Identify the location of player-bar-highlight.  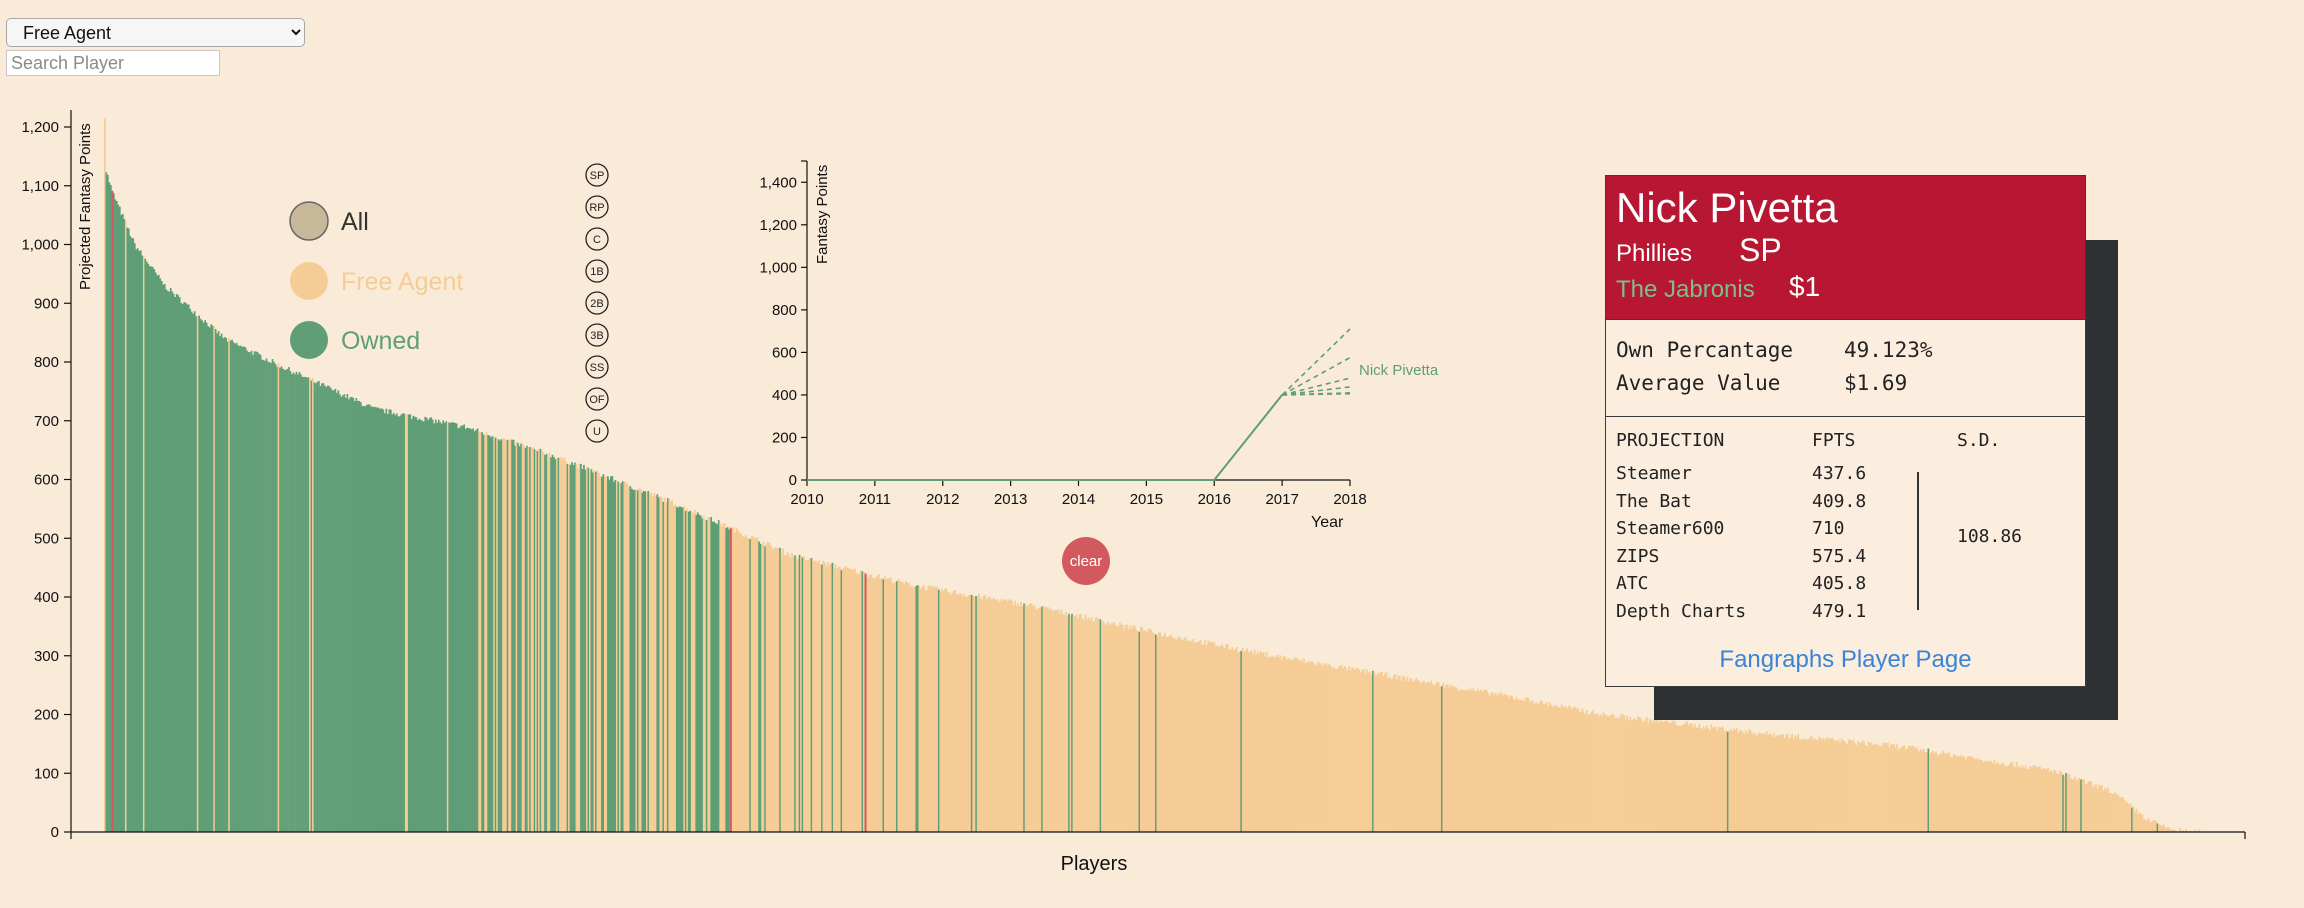
(865, 703).